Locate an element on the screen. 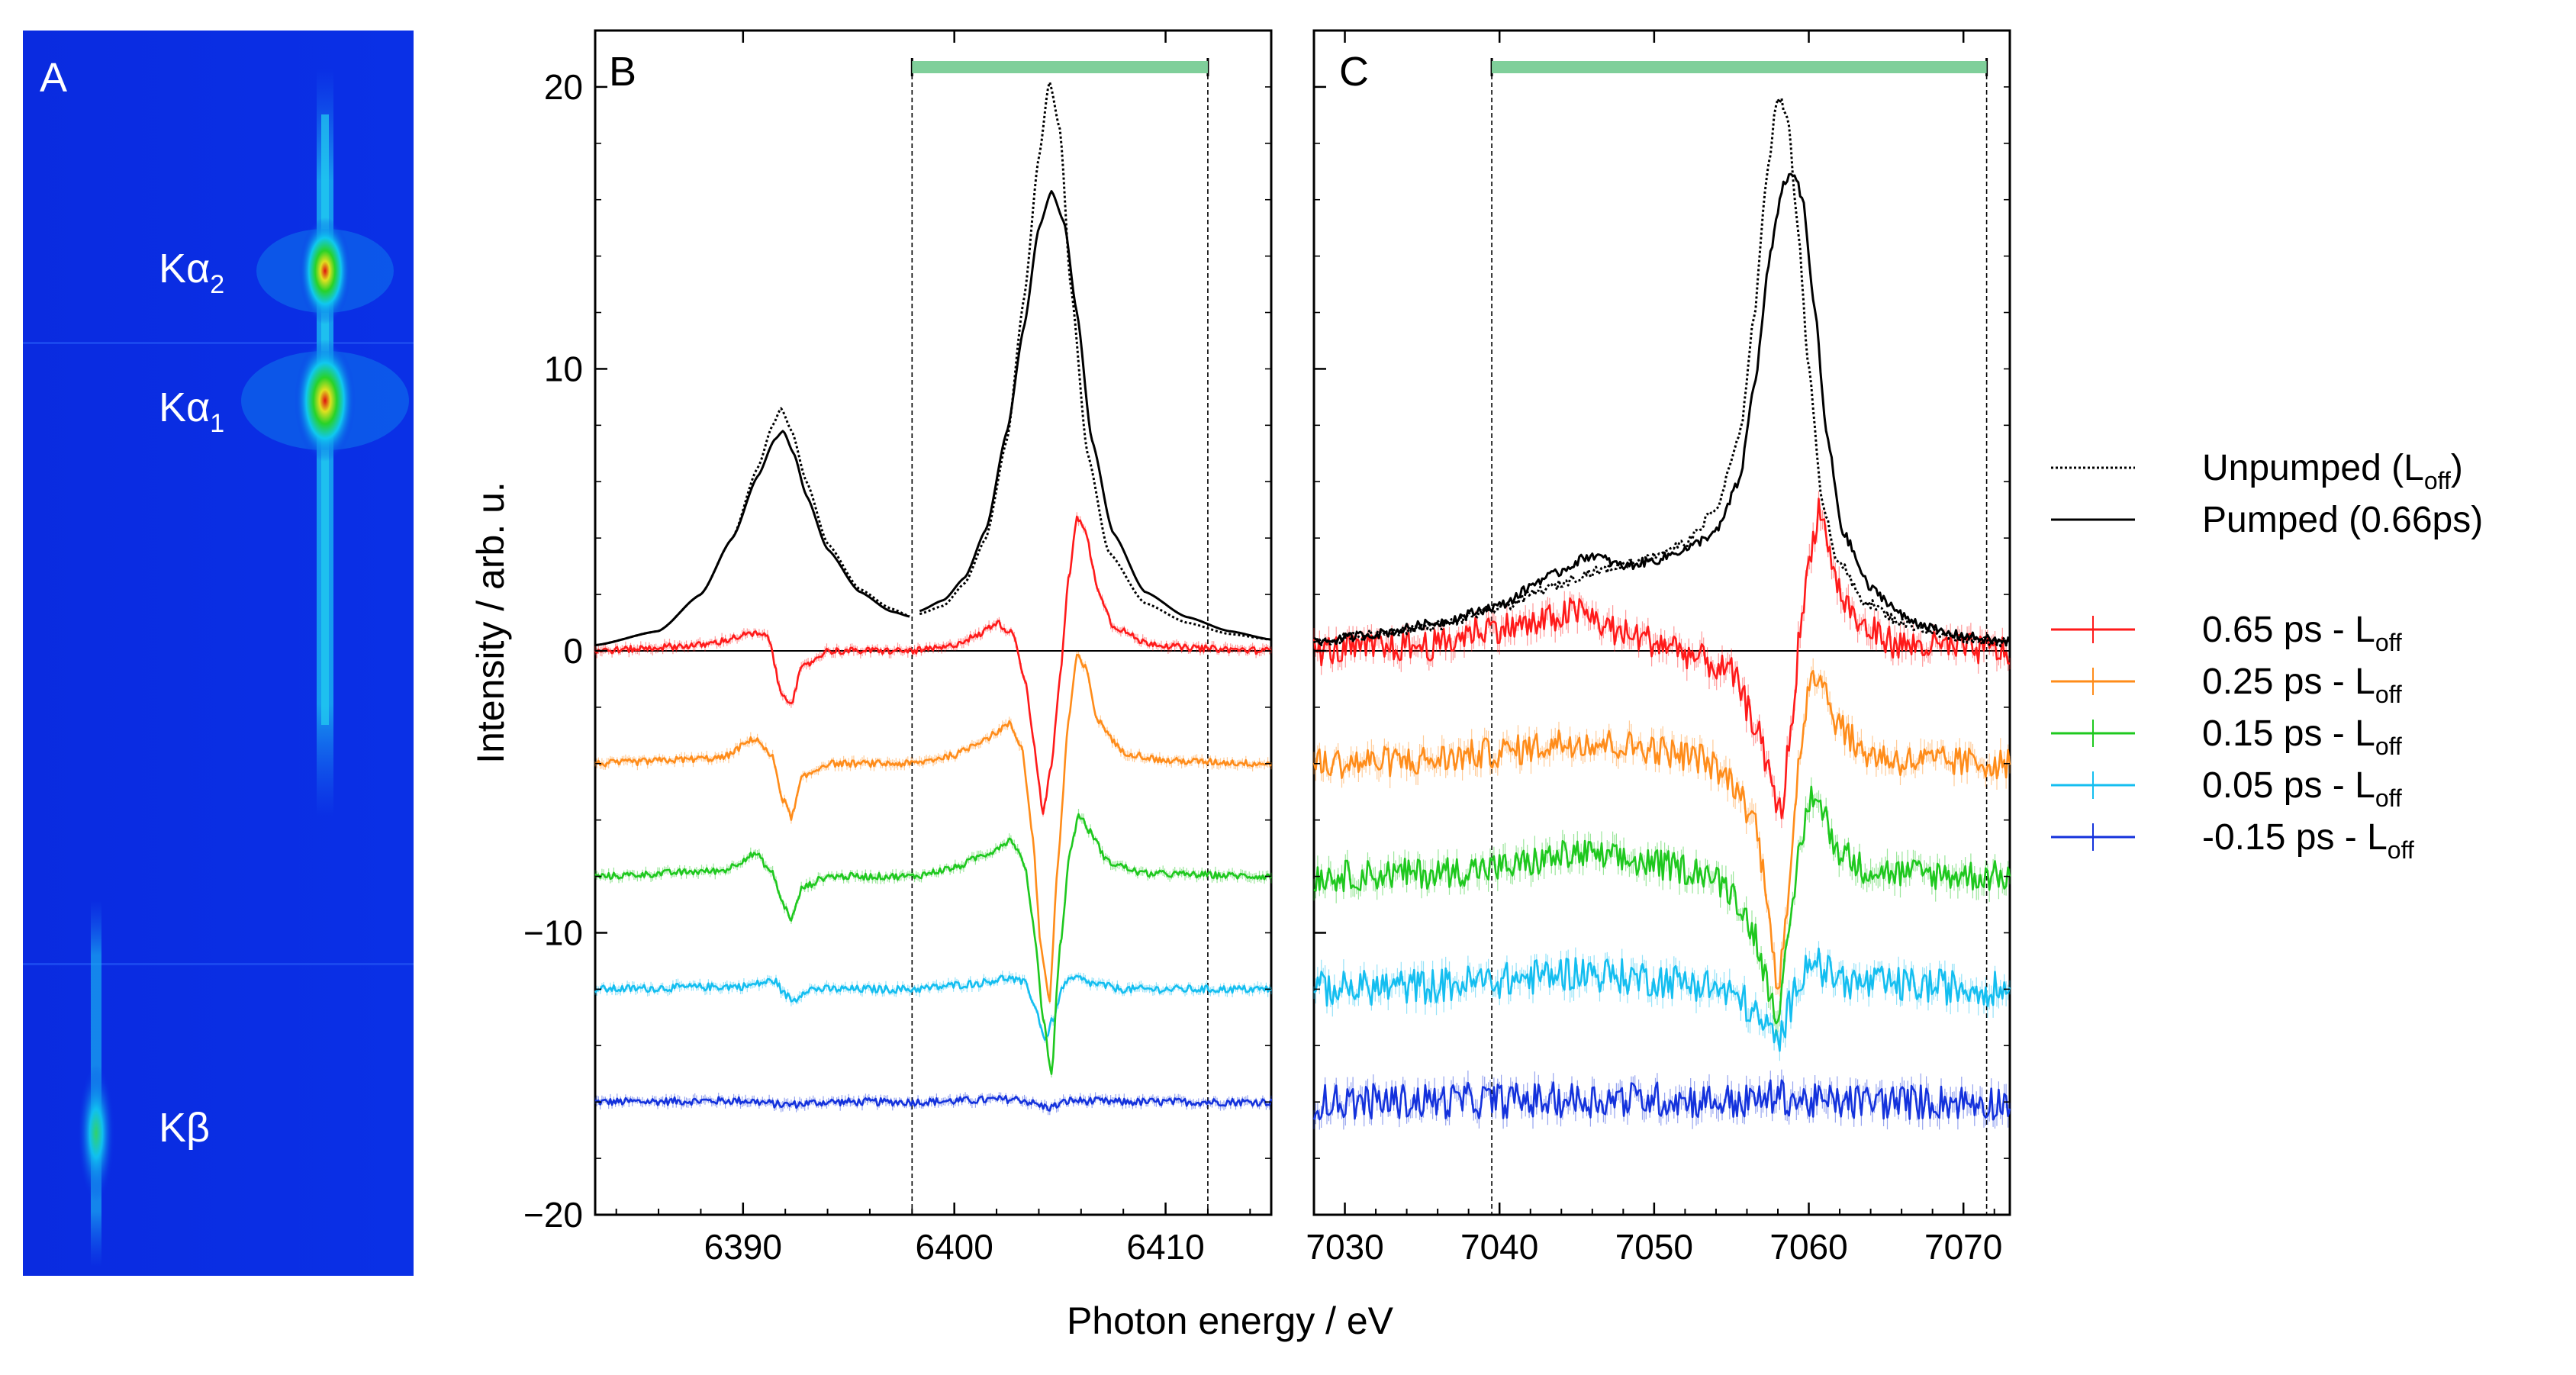  b-errorbars-0-15-ps-l-off is located at coordinates (933, 943).